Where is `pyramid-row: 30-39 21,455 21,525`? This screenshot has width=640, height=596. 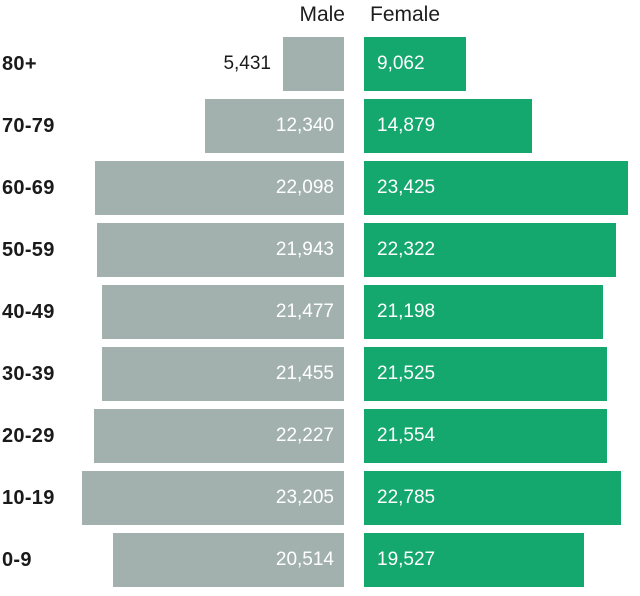 pyramid-row: 30-39 21,455 21,525 is located at coordinates (320, 374).